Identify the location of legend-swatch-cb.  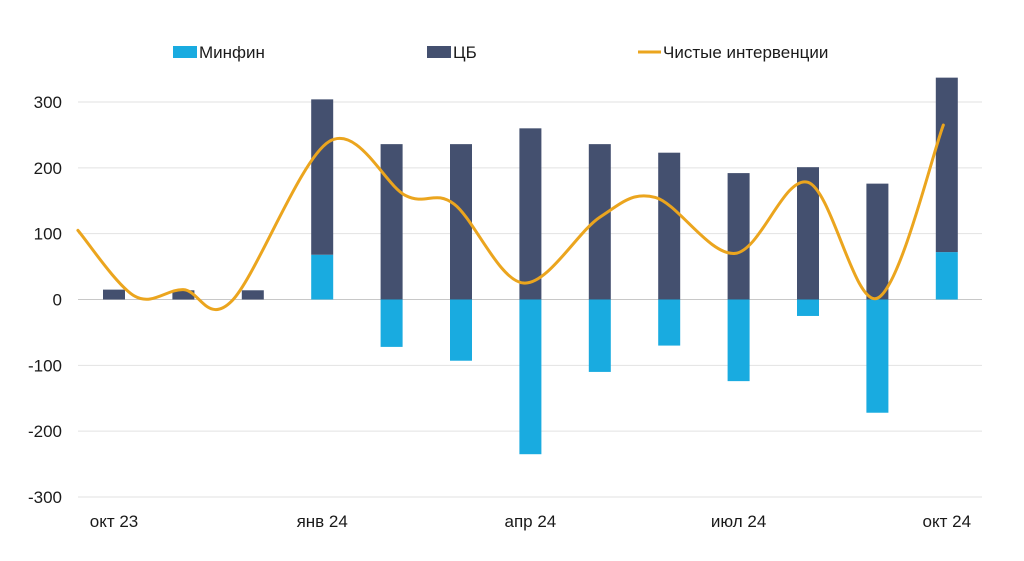
(439, 52).